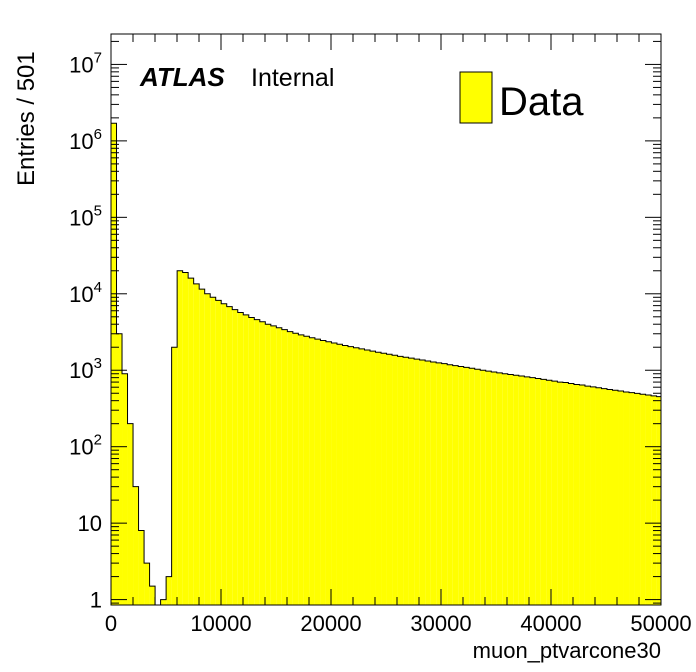 The height and width of the screenshot is (672, 696). What do you see at coordinates (440, 623) in the screenshot?
I see `x-tick-label: 30000` at bounding box center [440, 623].